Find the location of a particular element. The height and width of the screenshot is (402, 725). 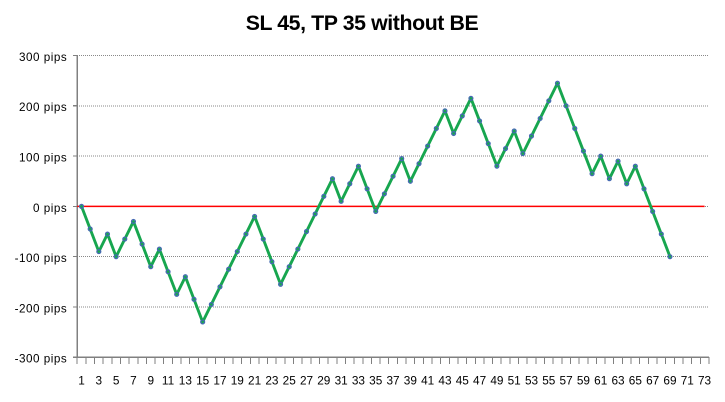

svg-text: 43 is located at coordinates (445, 380).